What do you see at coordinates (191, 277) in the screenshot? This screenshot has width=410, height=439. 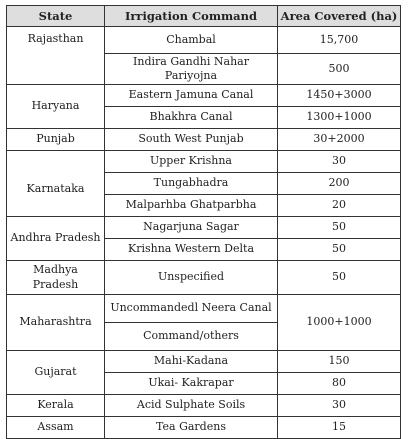 I see `command-cell: Unspecified` at bounding box center [191, 277].